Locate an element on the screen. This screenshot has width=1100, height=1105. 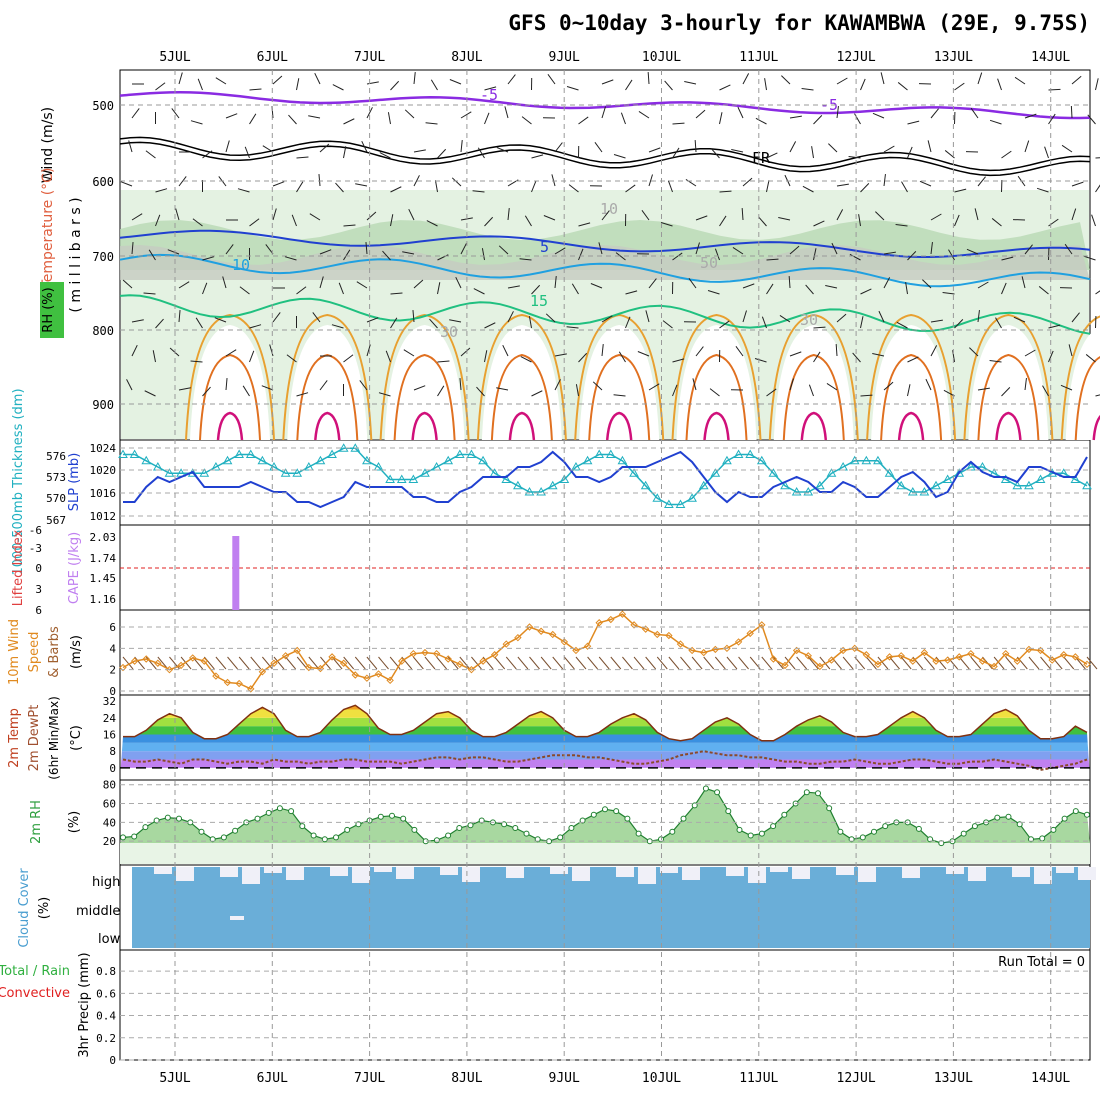
cloud-ylabels: Cloud Cover (%) high middle low is located at coordinates (69, 908).